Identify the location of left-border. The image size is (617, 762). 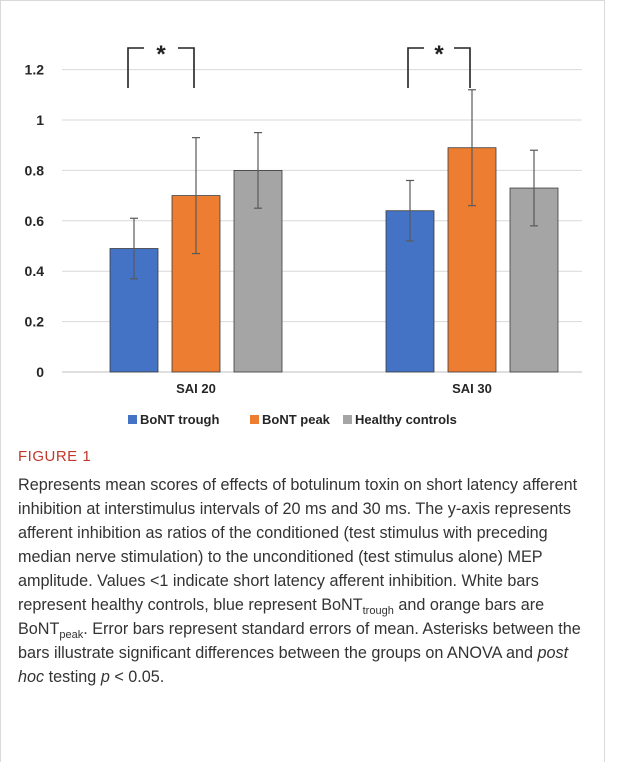
(0, 381).